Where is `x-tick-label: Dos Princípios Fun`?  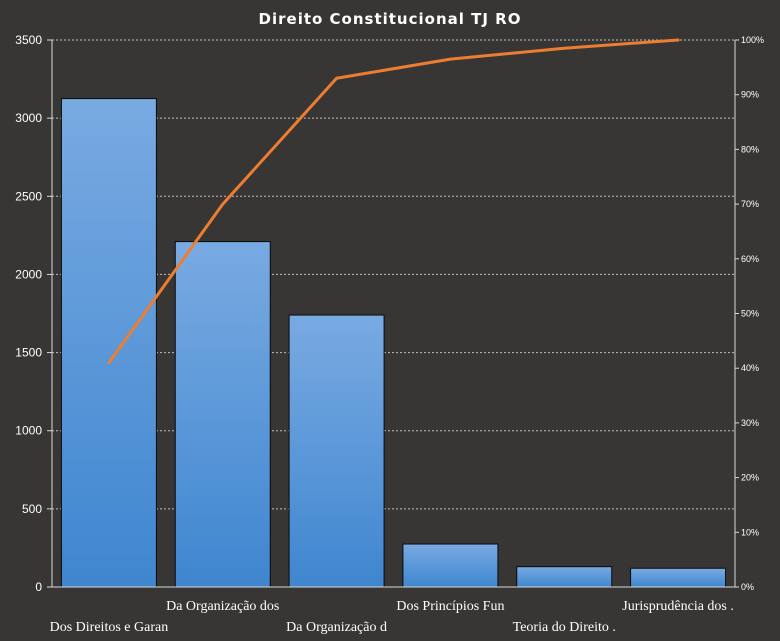 x-tick-label: Dos Princípios Fun is located at coordinates (450, 606).